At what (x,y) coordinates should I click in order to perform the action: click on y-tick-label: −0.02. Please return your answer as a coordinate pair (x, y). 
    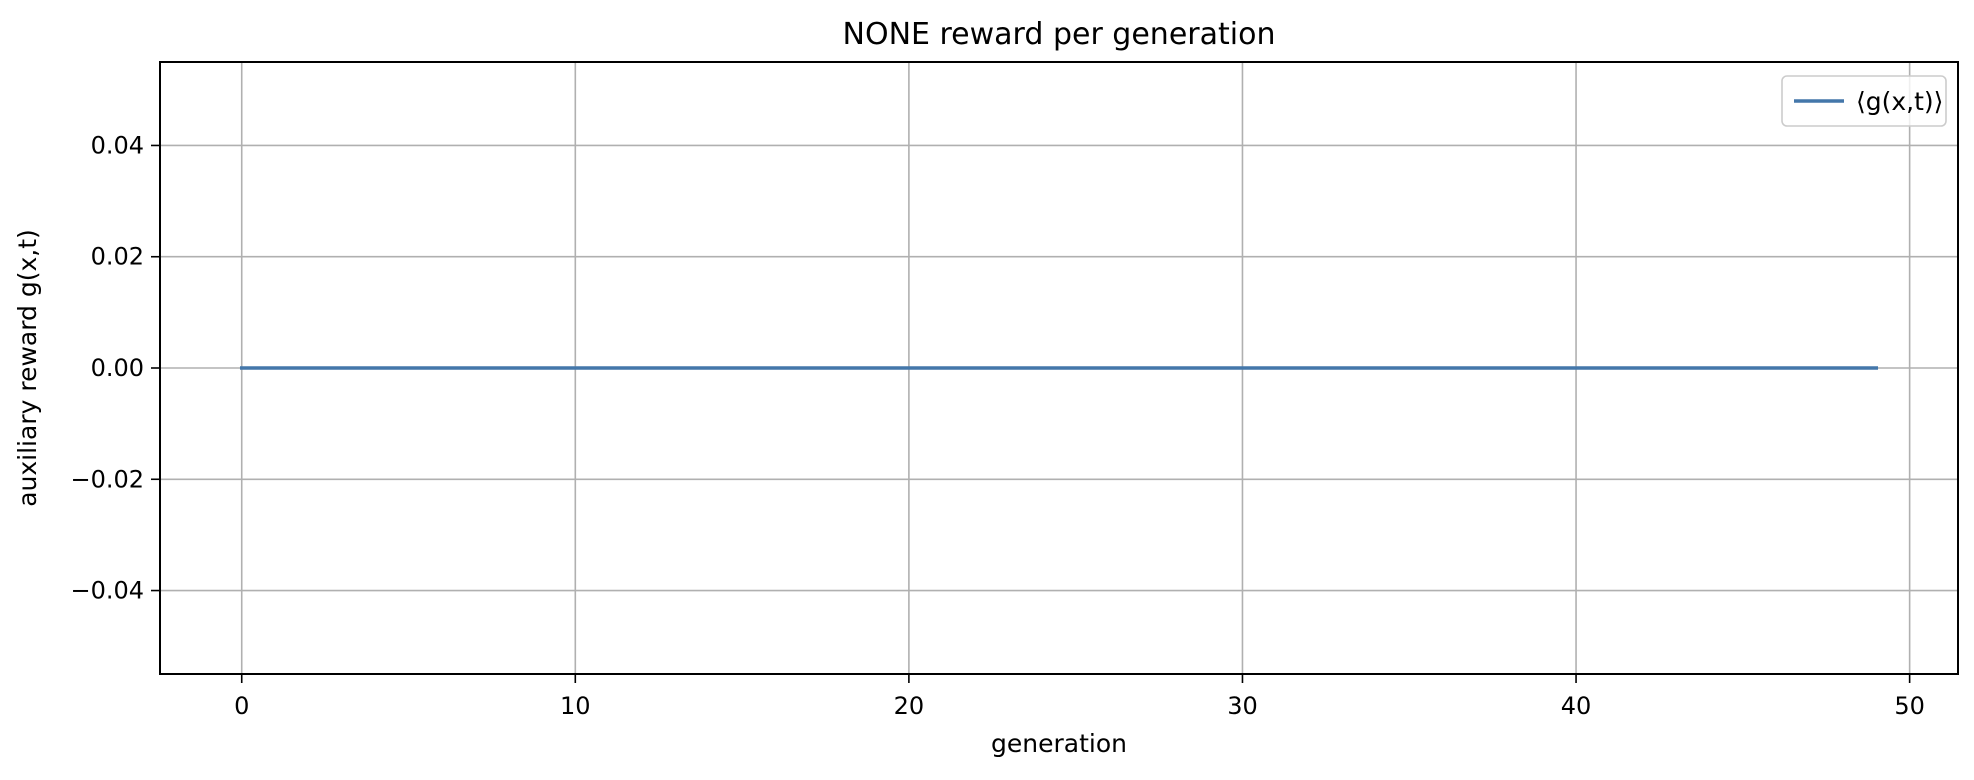
    Looking at the image, I should click on (107, 479).